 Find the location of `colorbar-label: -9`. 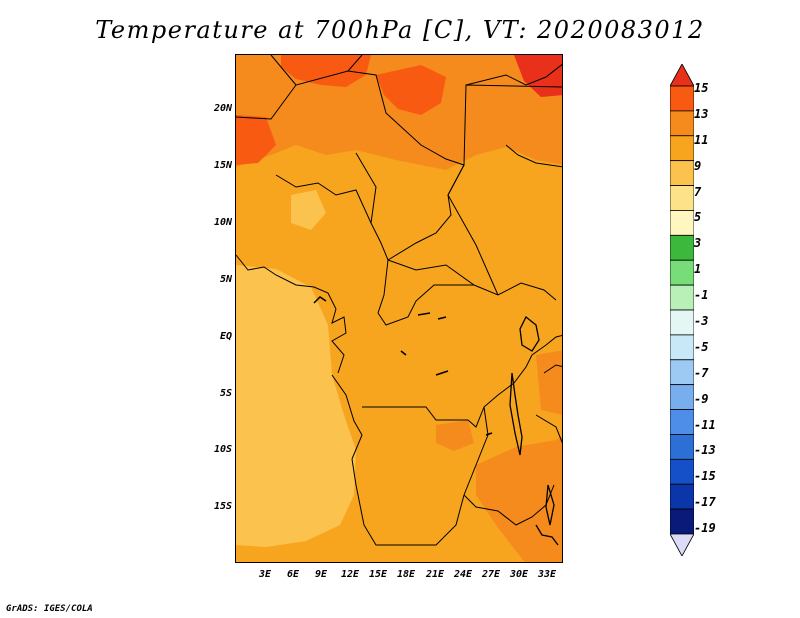

colorbar-label: -9 is located at coordinates (701, 399).